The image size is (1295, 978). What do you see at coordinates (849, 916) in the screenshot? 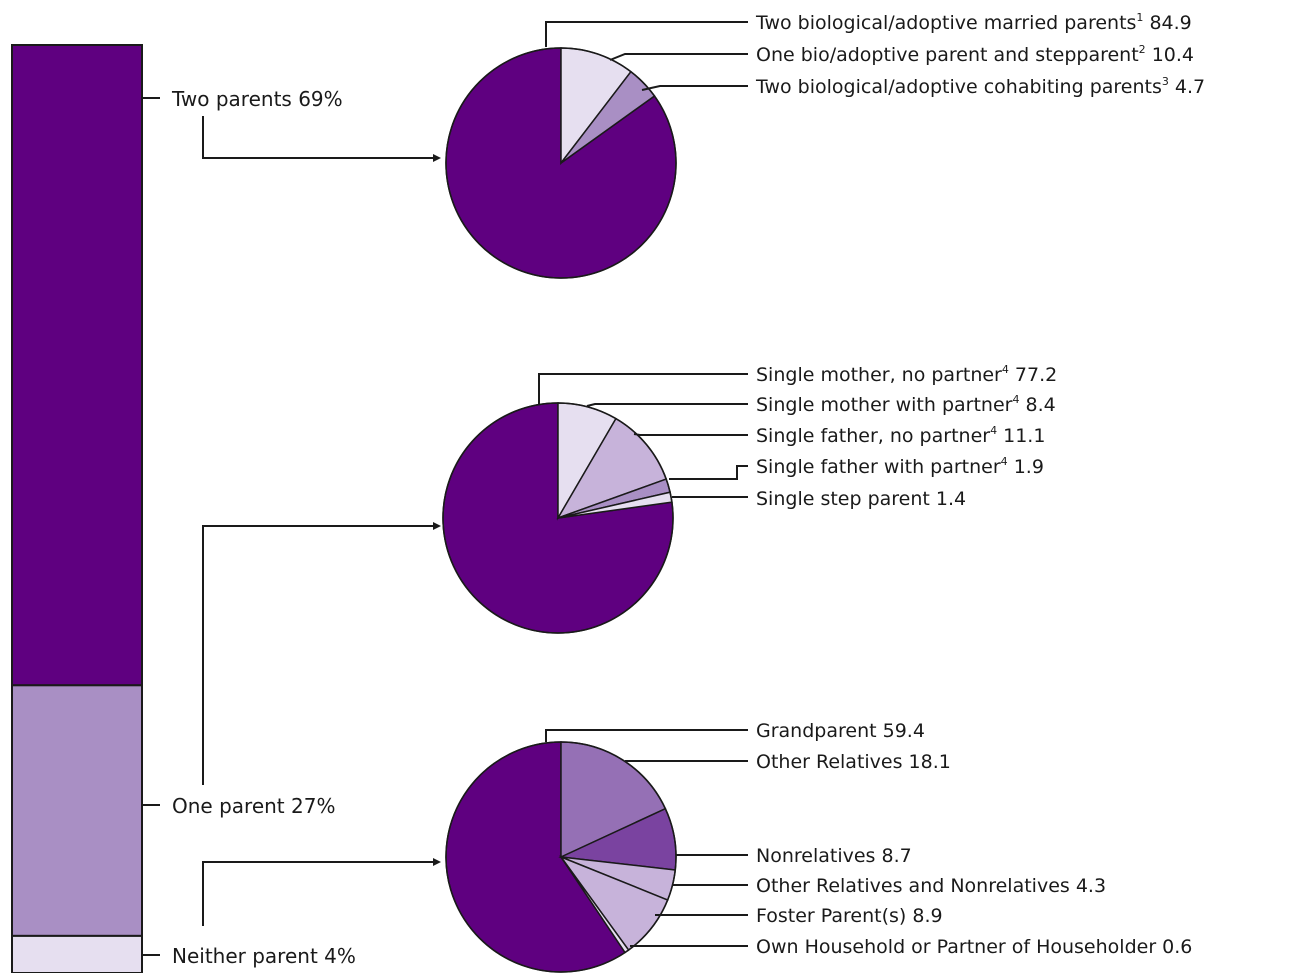
I see `slice-label-neither-parent-foster-parent-s: Foster Parent(s) 8.9` at bounding box center [849, 916].